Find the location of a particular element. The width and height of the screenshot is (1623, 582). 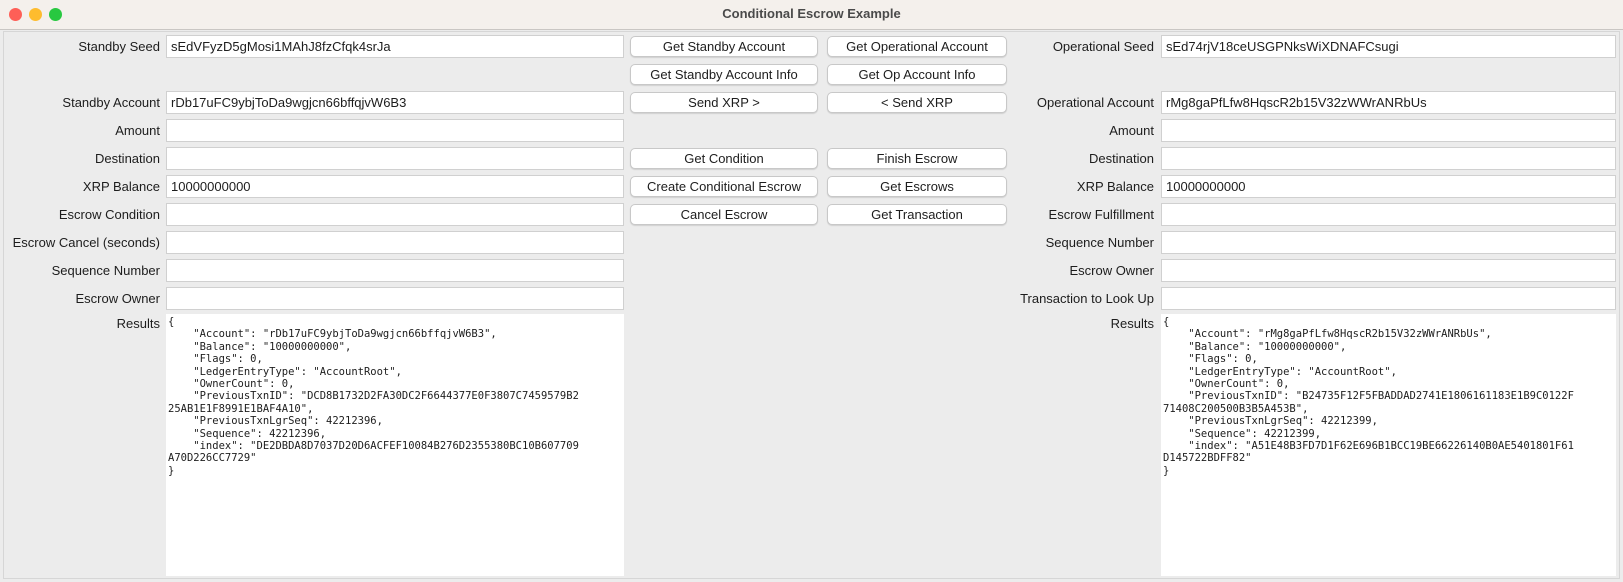

standby-destination-label: Destination is located at coordinates (127, 158).